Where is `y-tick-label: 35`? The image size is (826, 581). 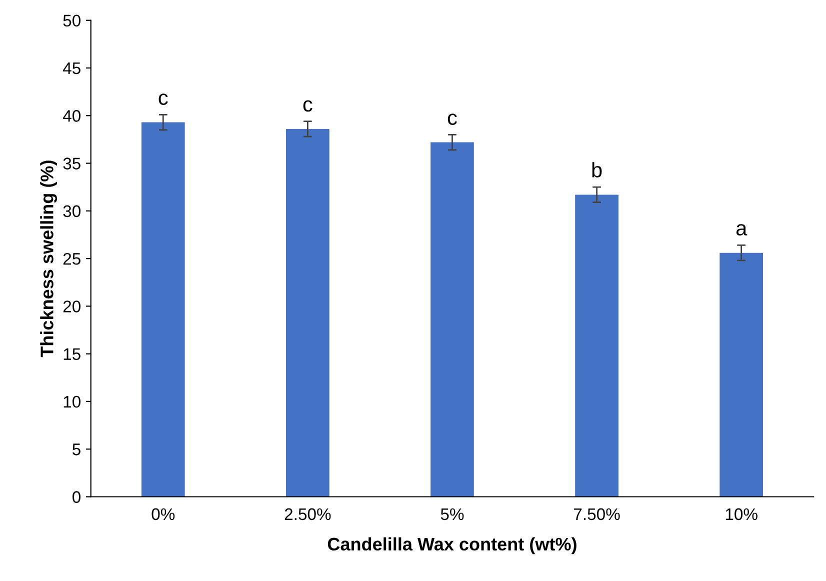
y-tick-label: 35 is located at coordinates (71, 164).